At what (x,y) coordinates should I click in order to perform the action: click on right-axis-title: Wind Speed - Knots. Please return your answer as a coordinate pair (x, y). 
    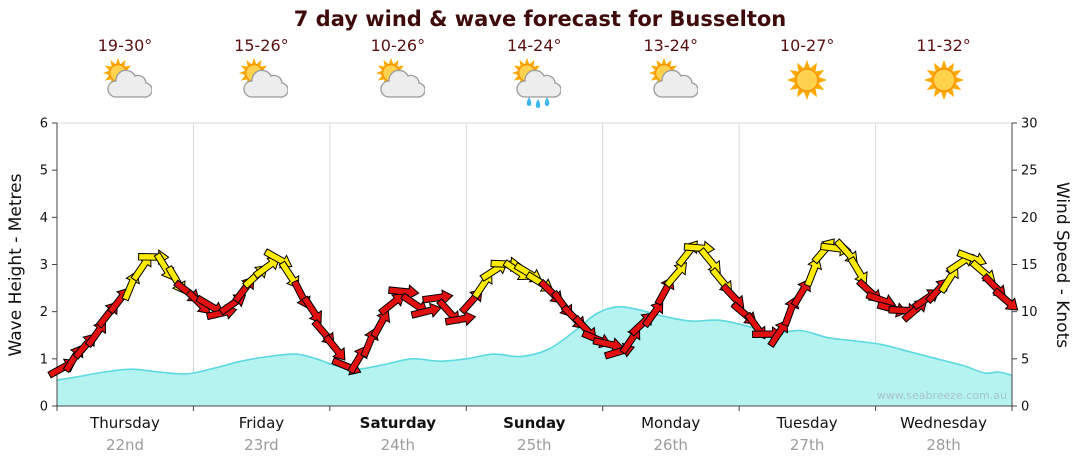
    Looking at the image, I should click on (1062, 265).